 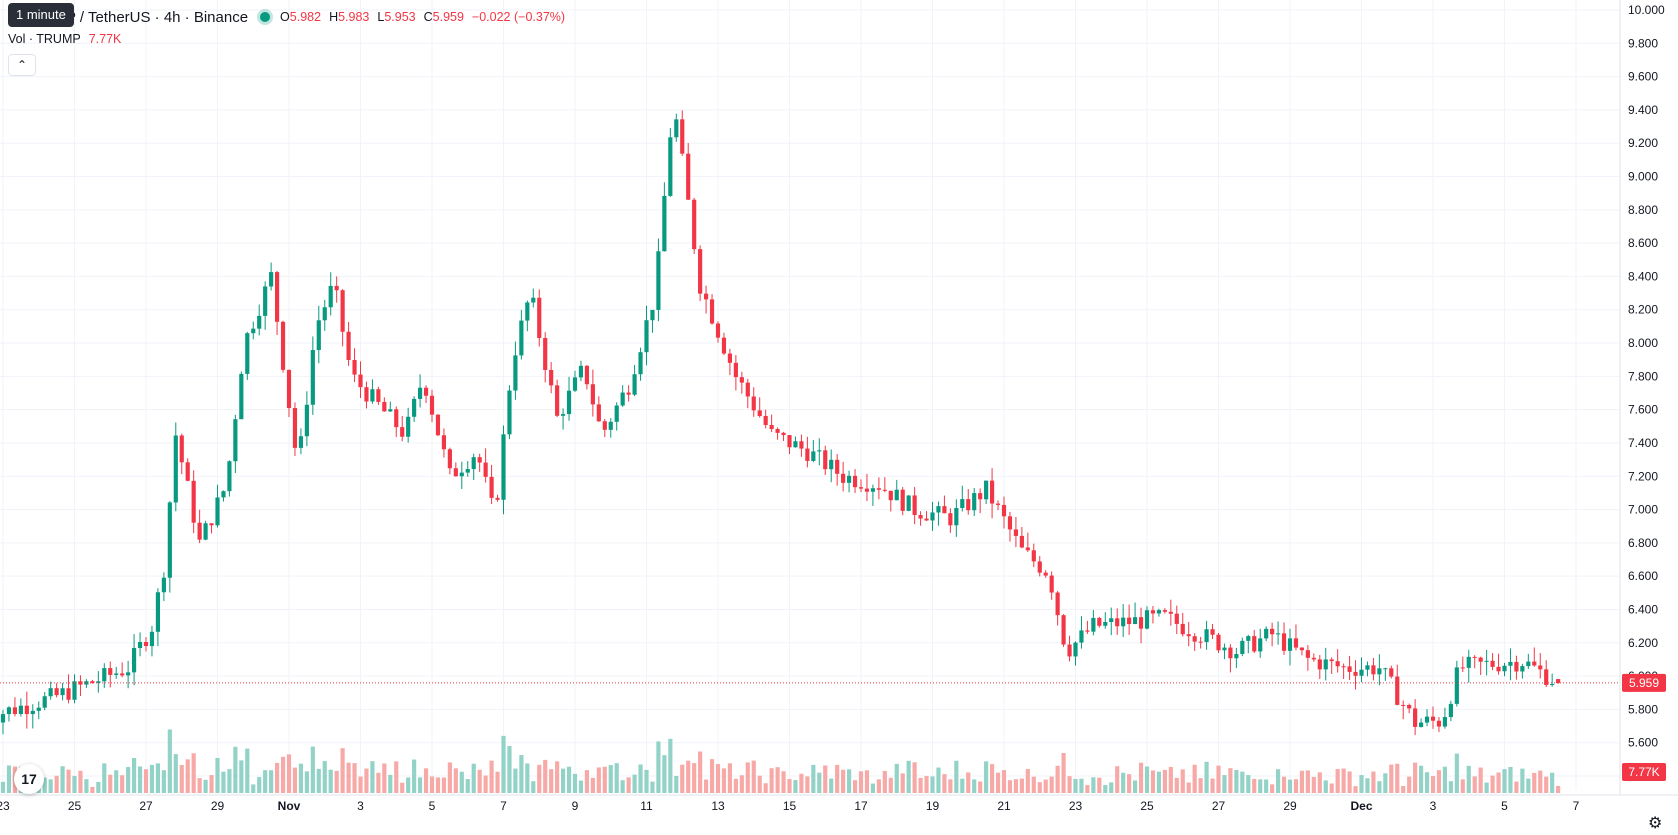 I want to click on y-axis-tick-label: 6.800, so click(x=1643, y=543).